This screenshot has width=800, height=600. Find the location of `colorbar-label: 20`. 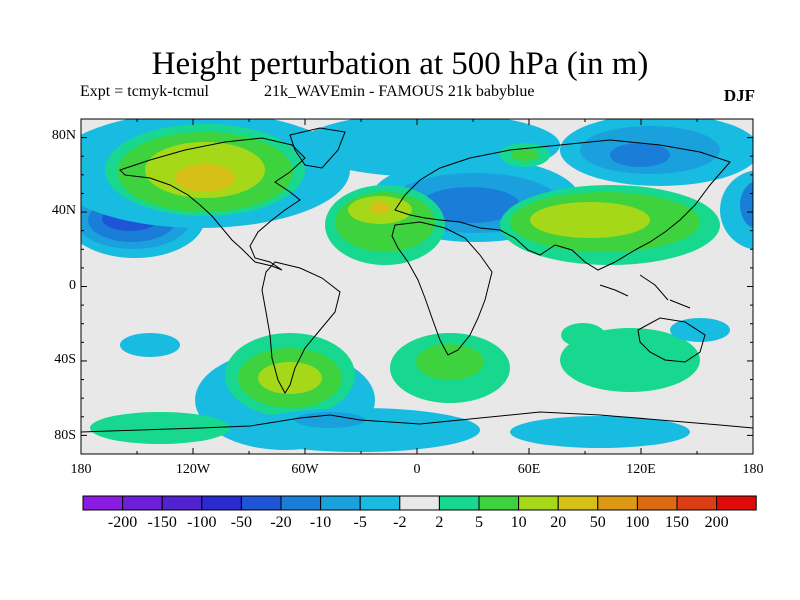

colorbar-label: 20 is located at coordinates (558, 522).